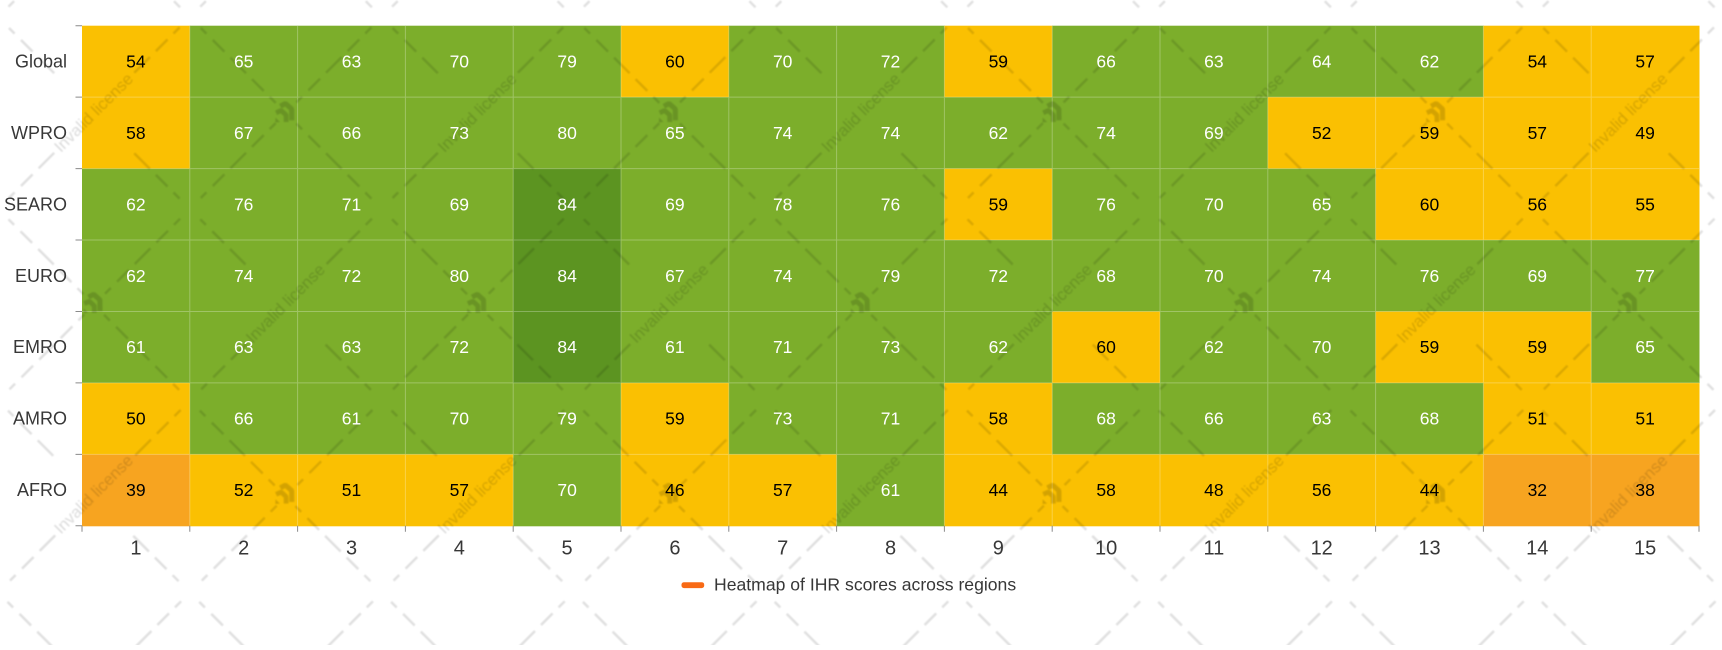 Image resolution: width=1722 pixels, height=650 pixels. I want to click on svg-text: 78, so click(782, 204).